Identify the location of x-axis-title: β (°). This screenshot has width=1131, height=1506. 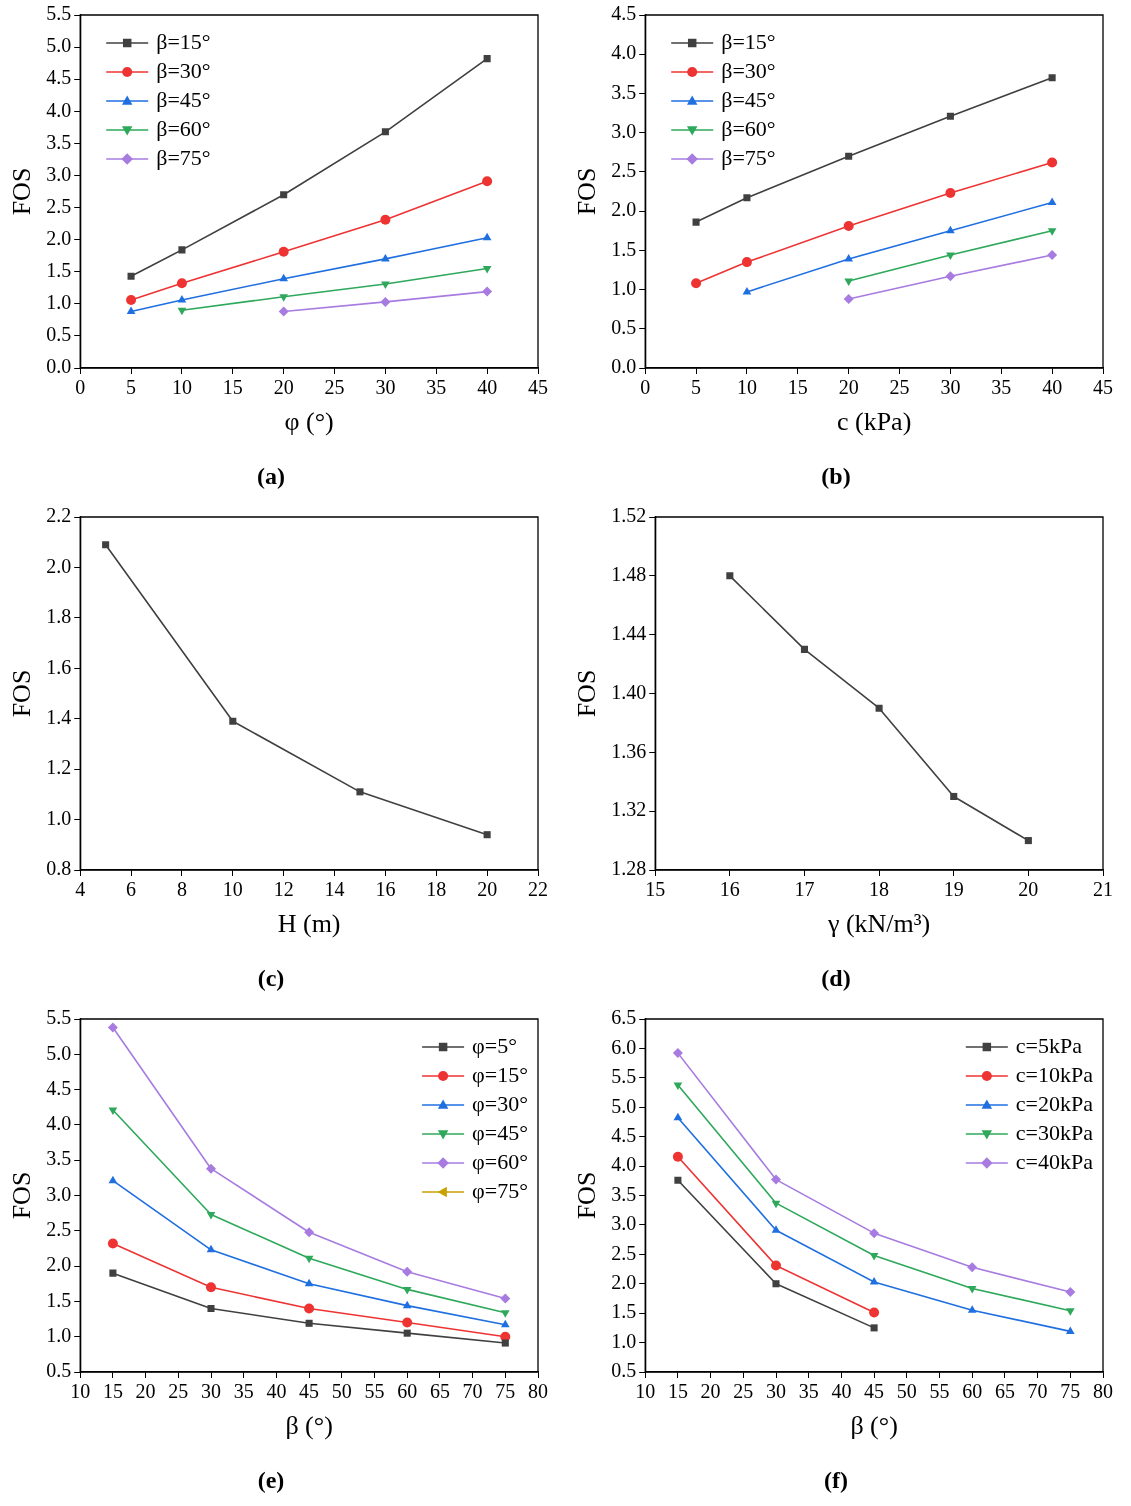
(874, 1426).